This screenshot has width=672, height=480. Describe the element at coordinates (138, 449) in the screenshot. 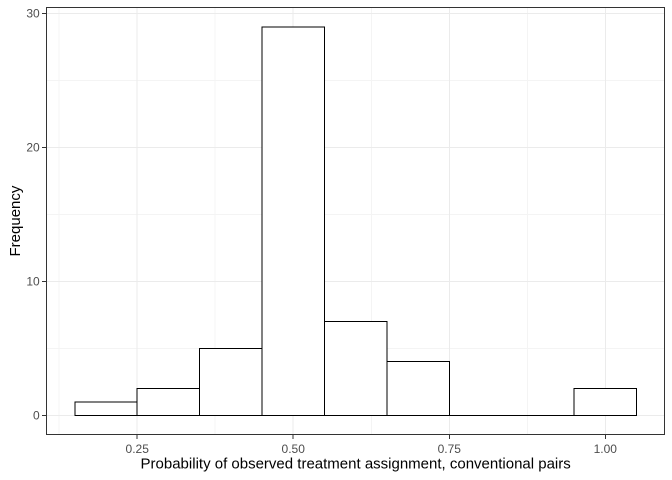

I see `x-tick-label: 0.25` at that location.